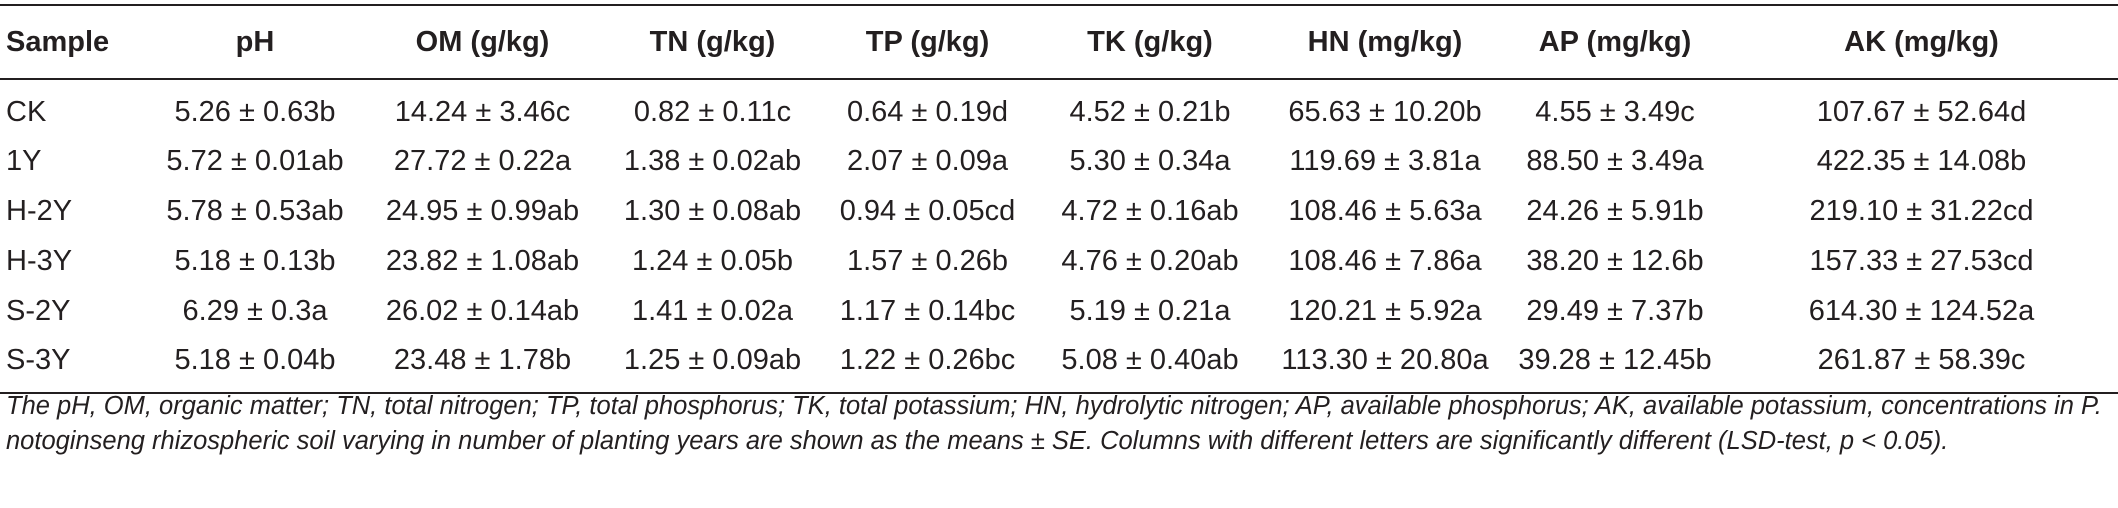  Describe the element at coordinates (1615, 210) in the screenshot. I see `cell-ap: 24.26 ± 5.91b` at that location.